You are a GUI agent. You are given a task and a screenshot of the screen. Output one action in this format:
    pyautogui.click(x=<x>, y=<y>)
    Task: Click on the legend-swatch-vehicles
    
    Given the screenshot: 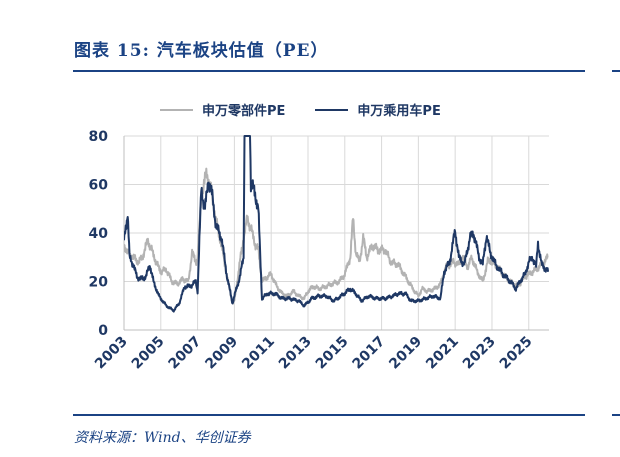 What is the action you would take?
    pyautogui.click(x=332, y=109)
    